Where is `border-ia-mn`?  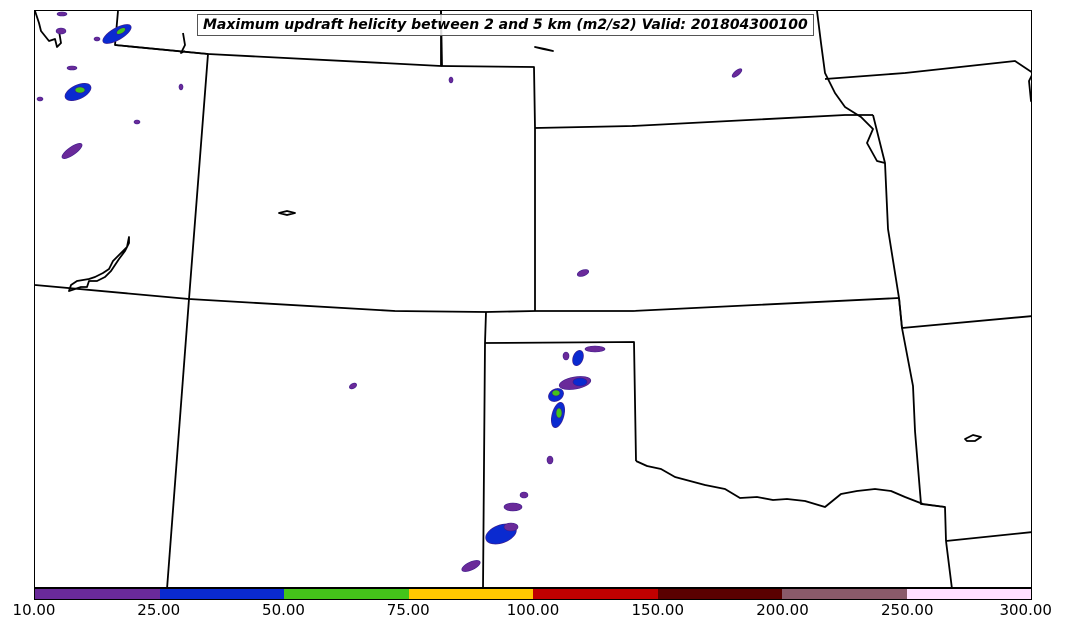 border-ia-mn is located at coordinates (927, 70).